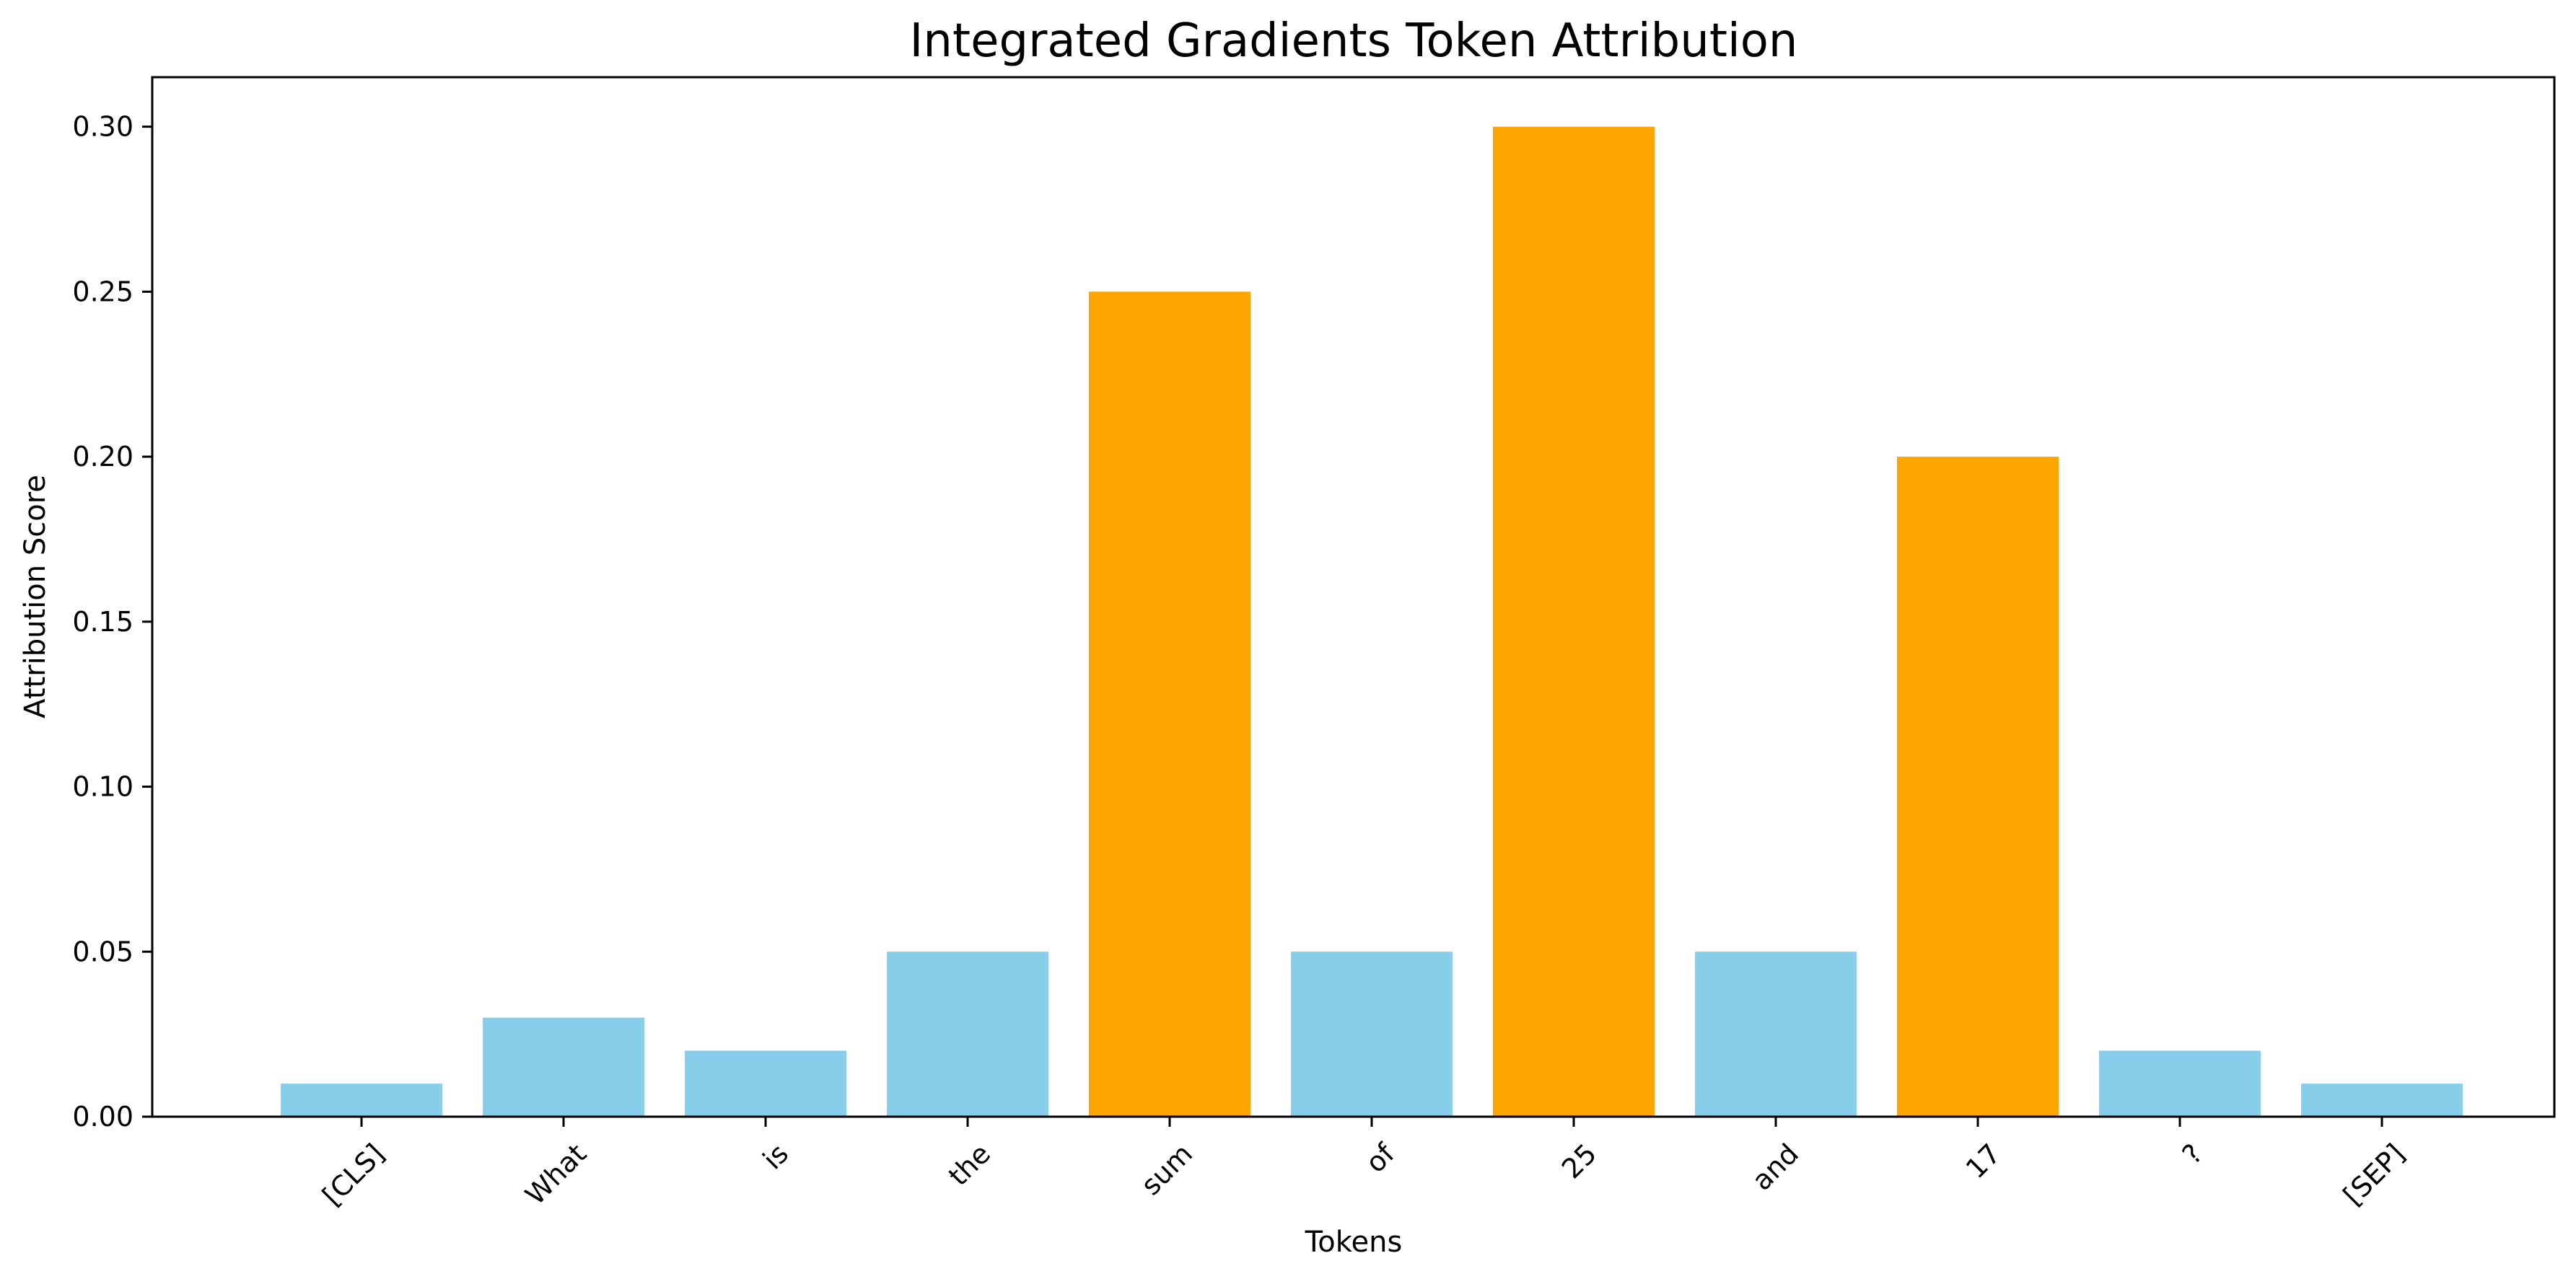  I want to click on chart-title: Integrated Gradients Token Attribution, so click(1354, 41).